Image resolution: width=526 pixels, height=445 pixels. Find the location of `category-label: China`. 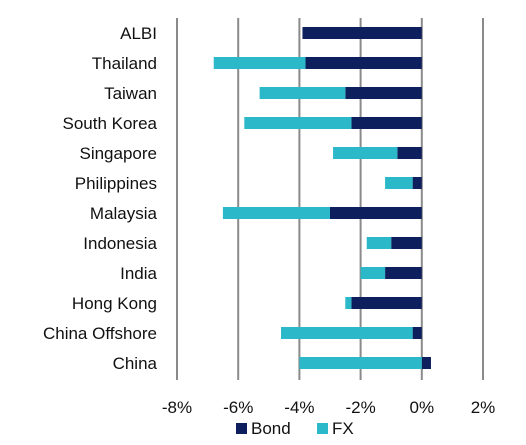

category-label: China is located at coordinates (135, 363).